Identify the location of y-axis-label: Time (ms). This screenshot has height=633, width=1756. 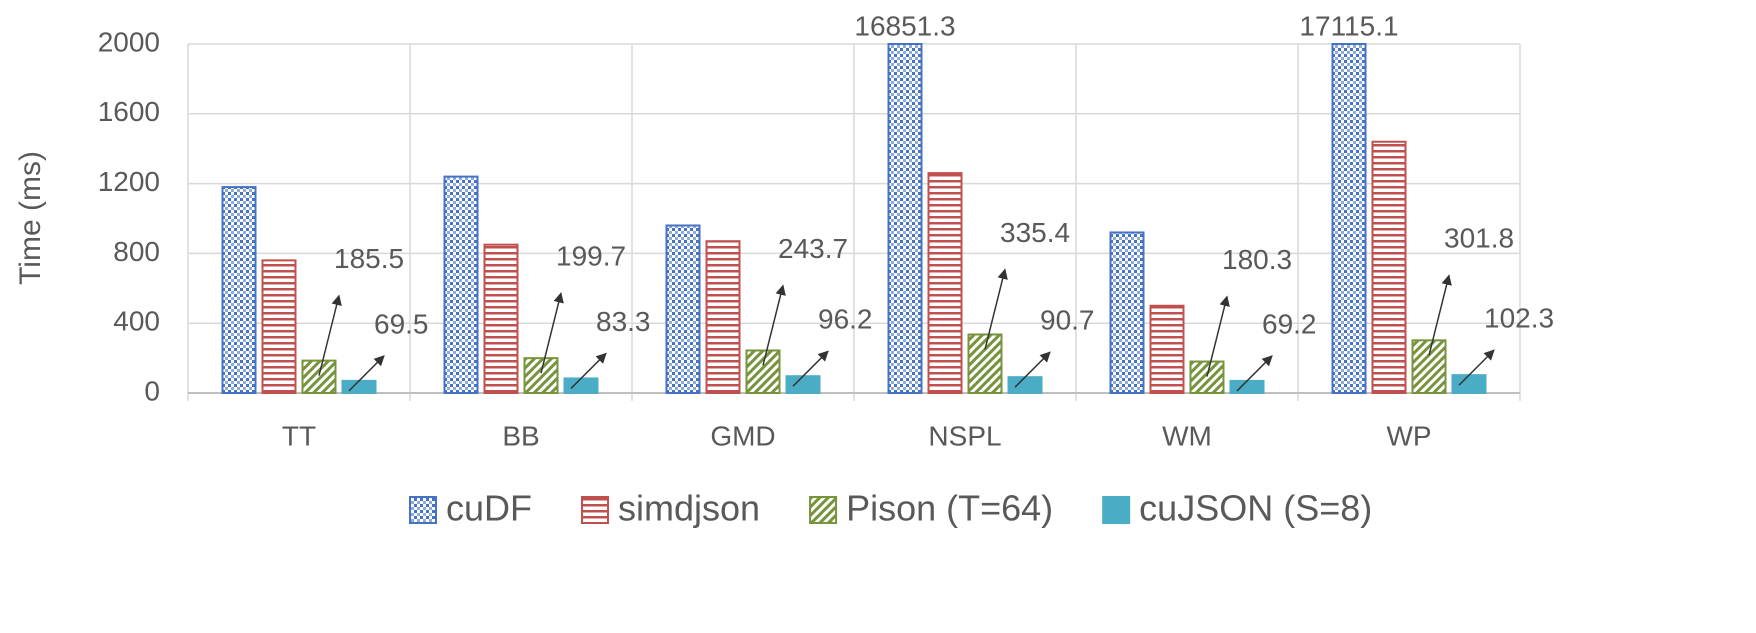
(30, 218).